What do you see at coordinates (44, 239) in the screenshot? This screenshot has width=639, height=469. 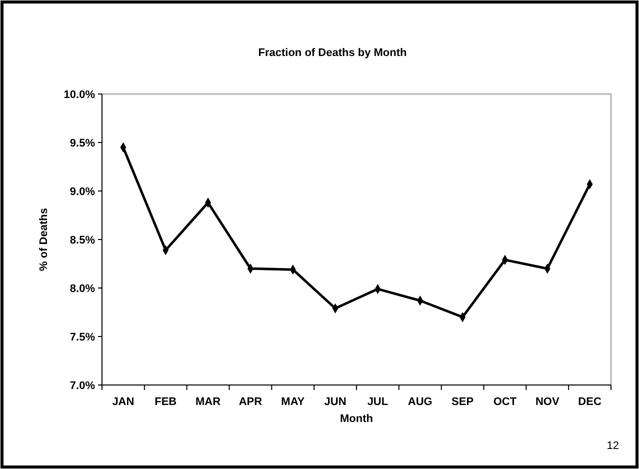 I see `y-axis-title: % of Deaths` at bounding box center [44, 239].